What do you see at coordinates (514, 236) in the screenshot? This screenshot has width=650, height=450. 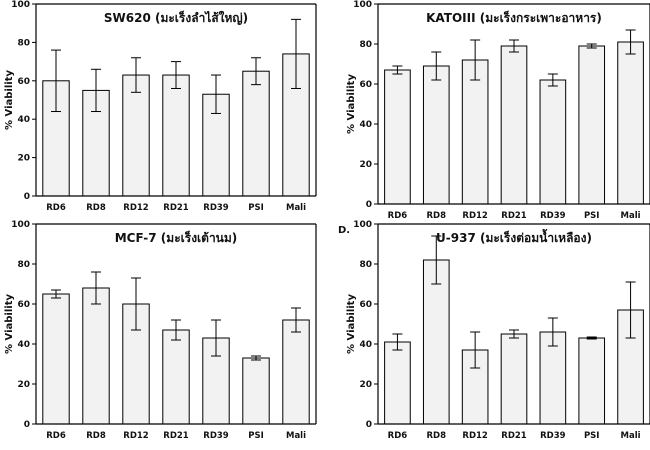 I see `chart-title: U-937 (มะเร็งต่อมน้ำเหลือง)` at bounding box center [514, 236].